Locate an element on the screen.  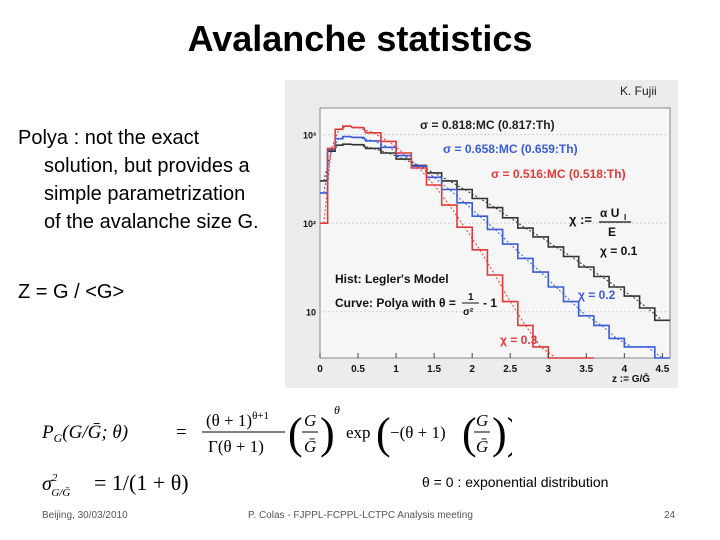
formula-num: (θ + 1)θ+1 is located at coordinates (237, 420).